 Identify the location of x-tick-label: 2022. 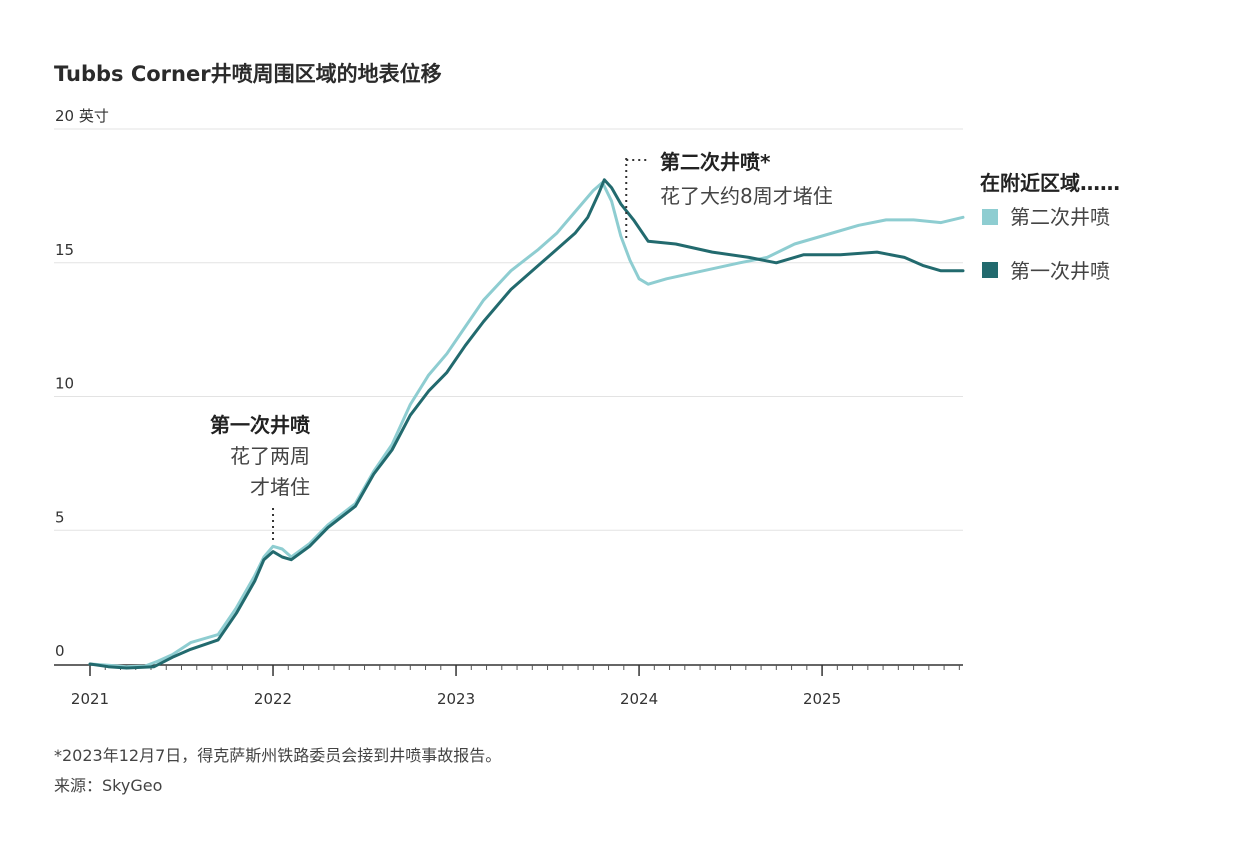
(273, 699).